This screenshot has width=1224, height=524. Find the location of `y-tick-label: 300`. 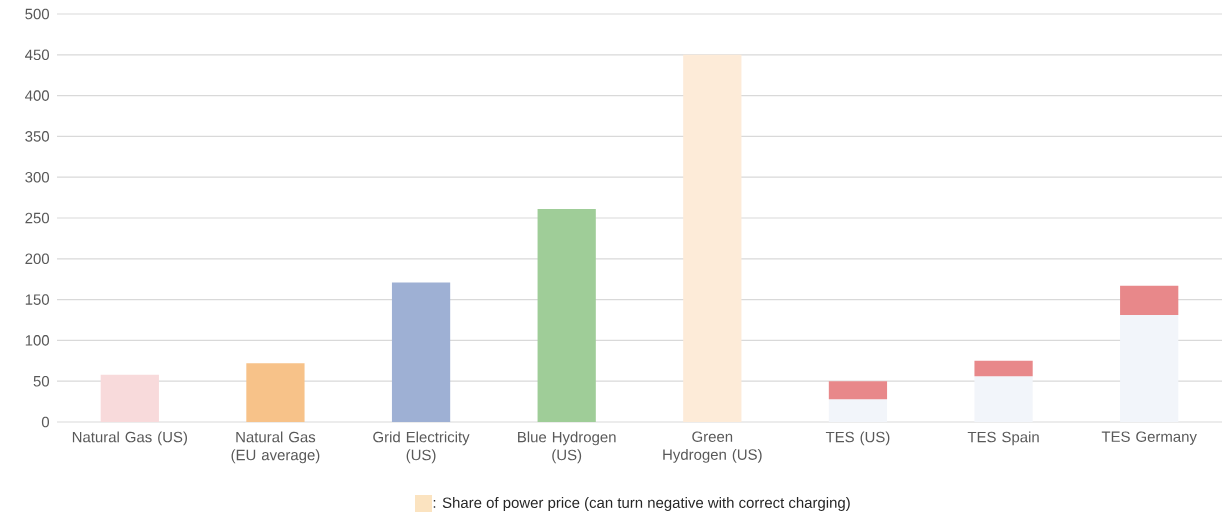

y-tick-label: 300 is located at coordinates (37, 177).